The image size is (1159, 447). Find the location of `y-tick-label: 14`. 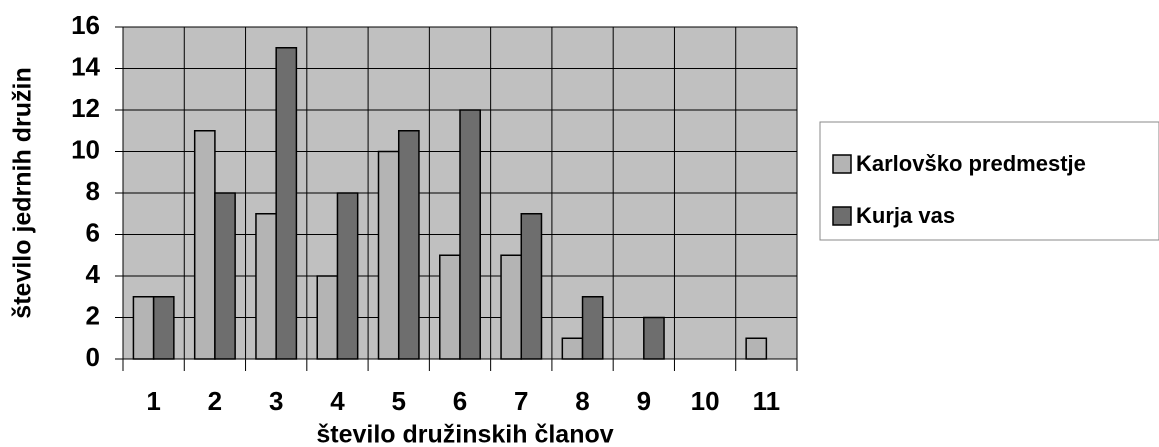

y-tick-label: 14 is located at coordinates (85, 66).